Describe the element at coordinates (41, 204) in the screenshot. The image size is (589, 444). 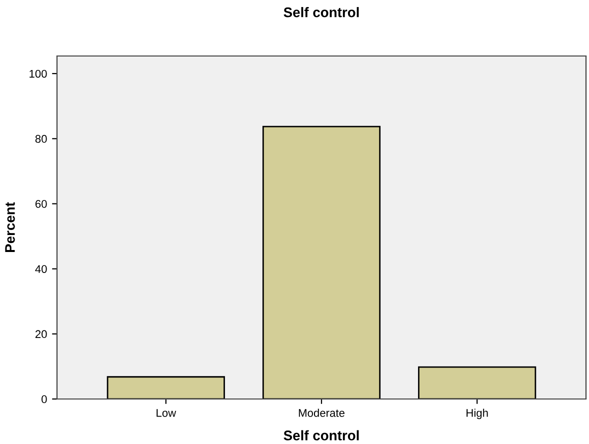
I see `y-tick-label: 60` at that location.